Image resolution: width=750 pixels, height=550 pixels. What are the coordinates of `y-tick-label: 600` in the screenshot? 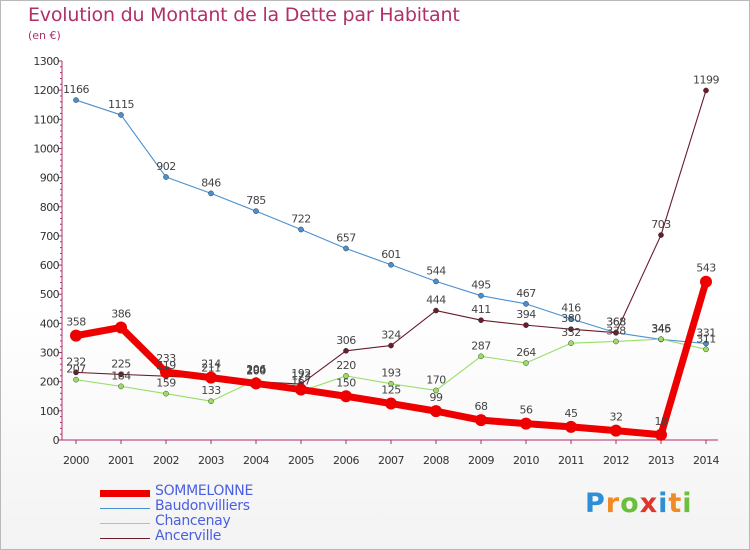 It's located at (50, 265).